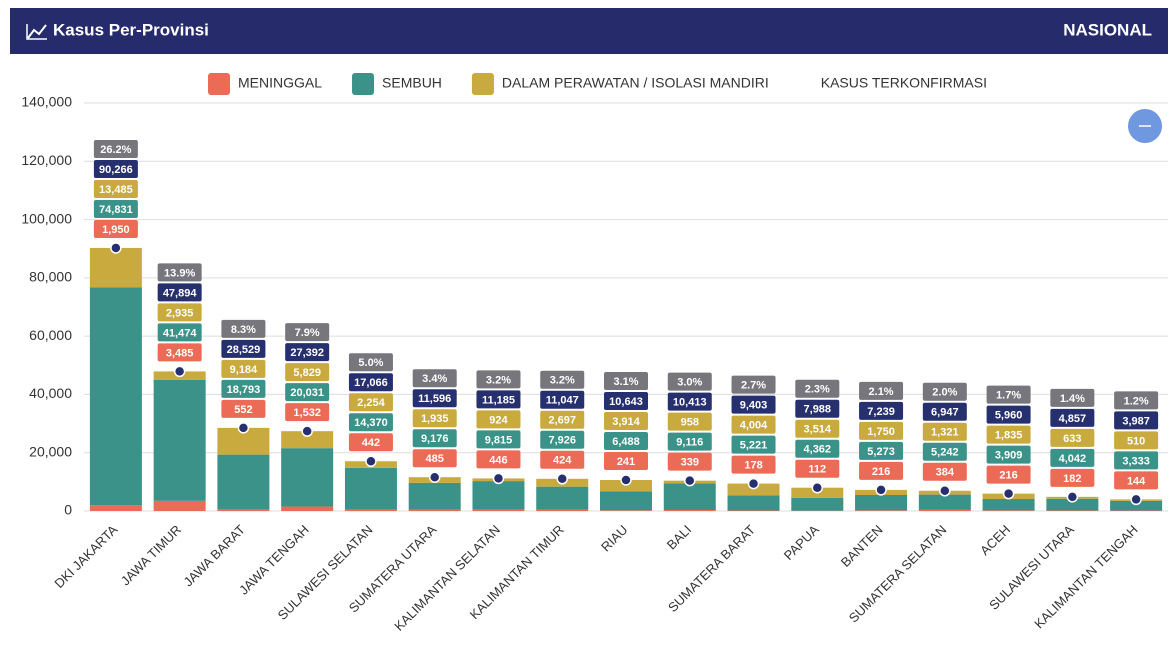  I want to click on value-label: 20,031, so click(307, 393).